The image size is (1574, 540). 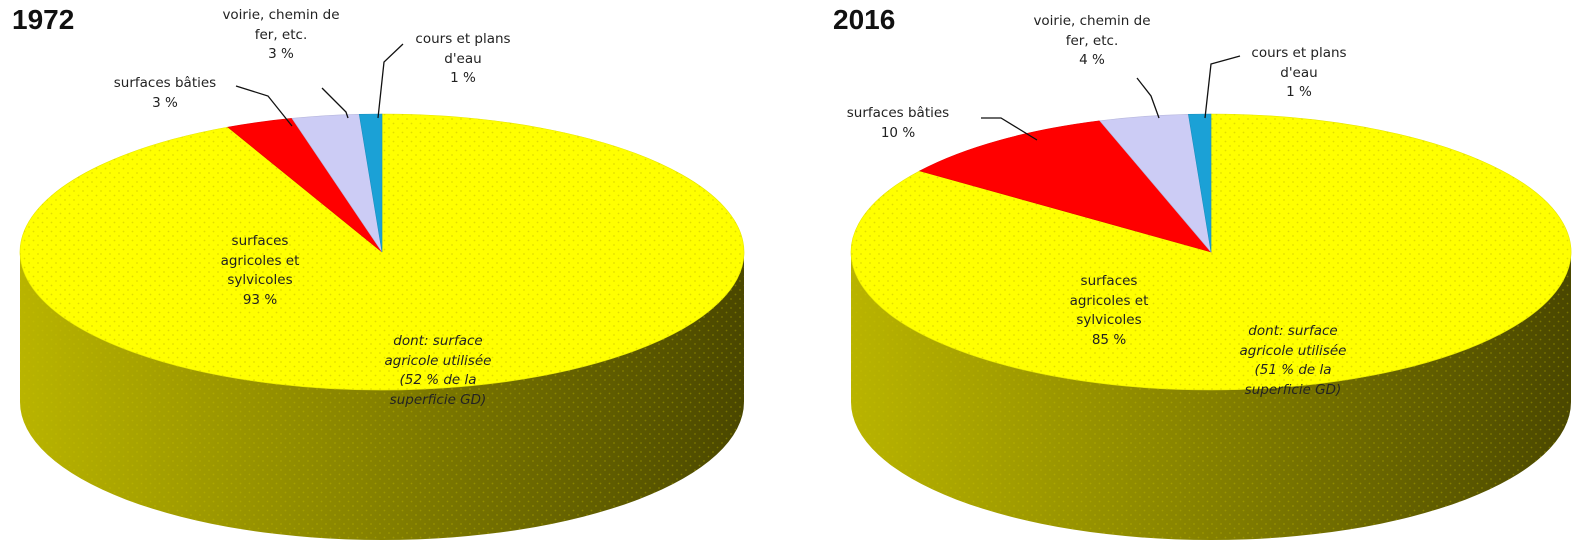 I want to click on label-baties: surfaces bâties 3 %, so click(x=165, y=93).